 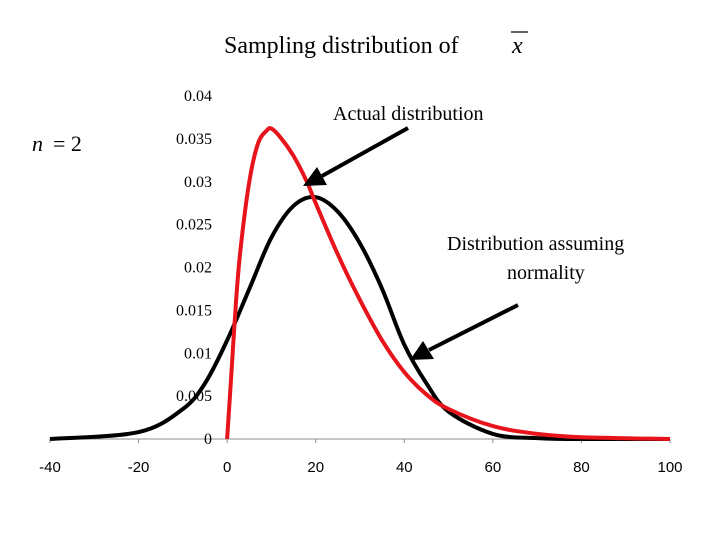 What do you see at coordinates (50, 467) in the screenshot?
I see `x-tick-label: -40` at bounding box center [50, 467].